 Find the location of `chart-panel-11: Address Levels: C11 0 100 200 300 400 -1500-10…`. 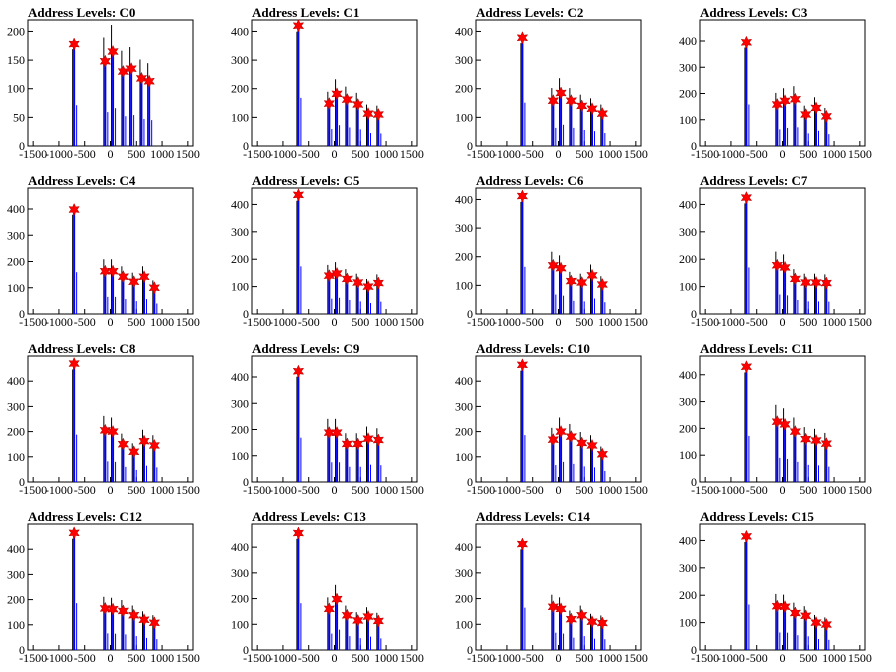

chart-panel-11: Address Levels: C11 0 100 200 300 400 -1500-10… is located at coordinates (775, 419).